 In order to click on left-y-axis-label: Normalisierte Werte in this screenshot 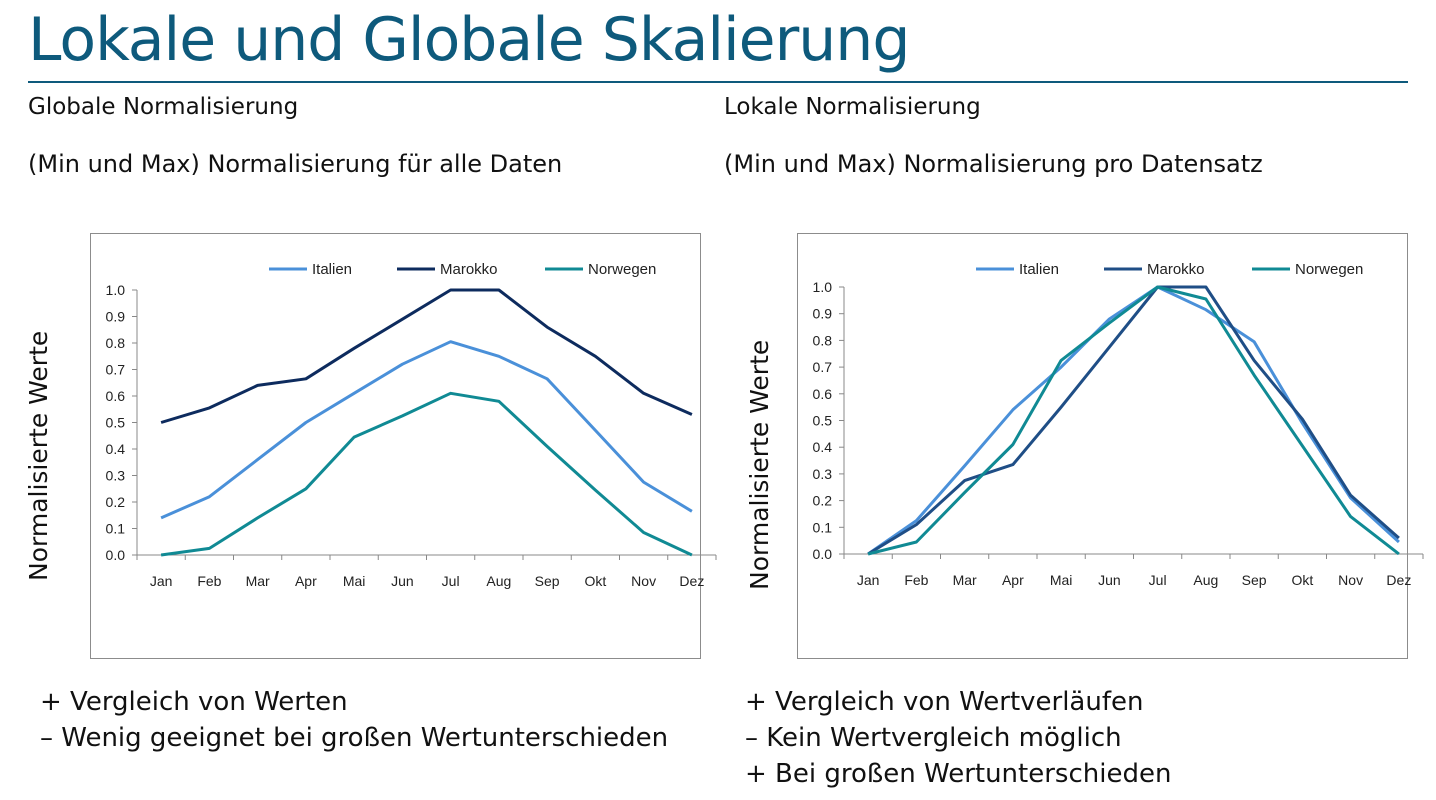, I will do `click(38, 455)`.